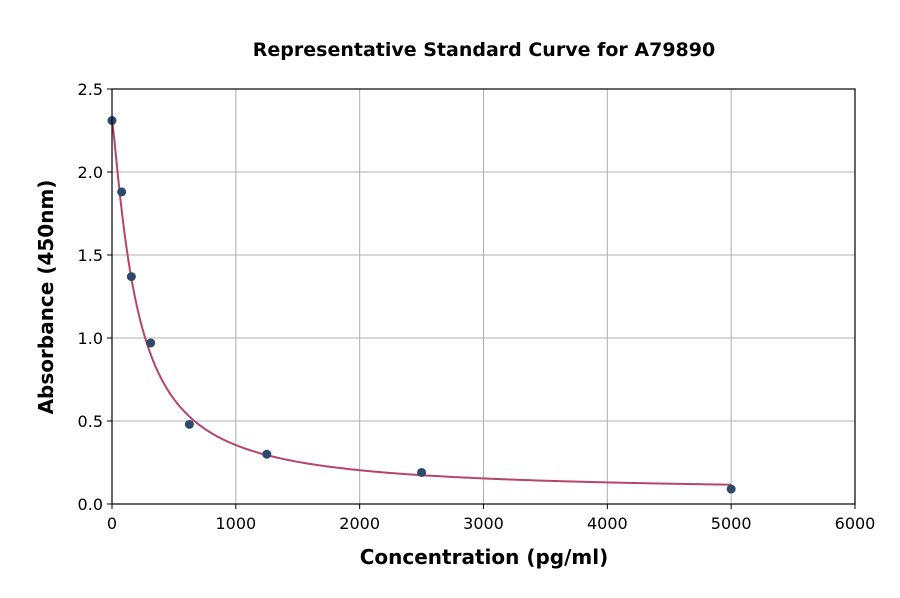 Image resolution: width=900 pixels, height=598 pixels. Describe the element at coordinates (46, 297) in the screenshot. I see `y-axis-label: Absorbance (450nm)` at that location.